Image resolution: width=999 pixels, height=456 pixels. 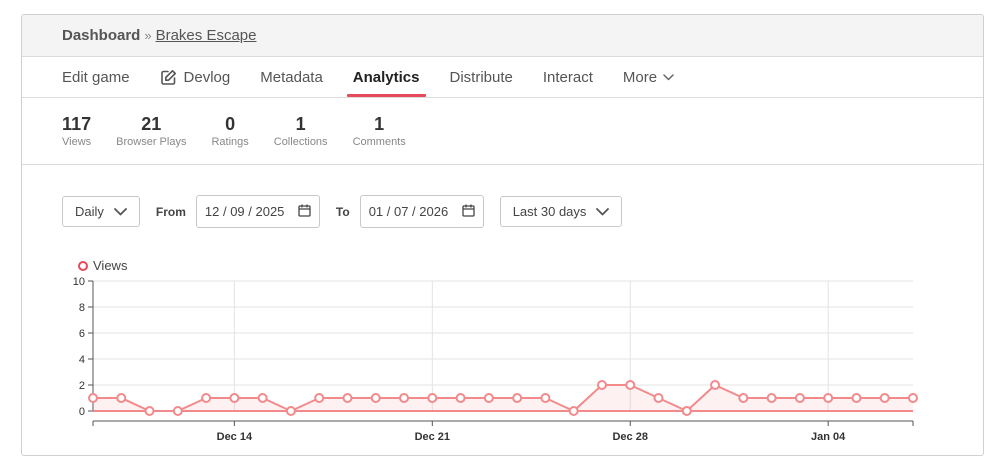 I want to click on tab-label: Analytics, so click(x=386, y=77).